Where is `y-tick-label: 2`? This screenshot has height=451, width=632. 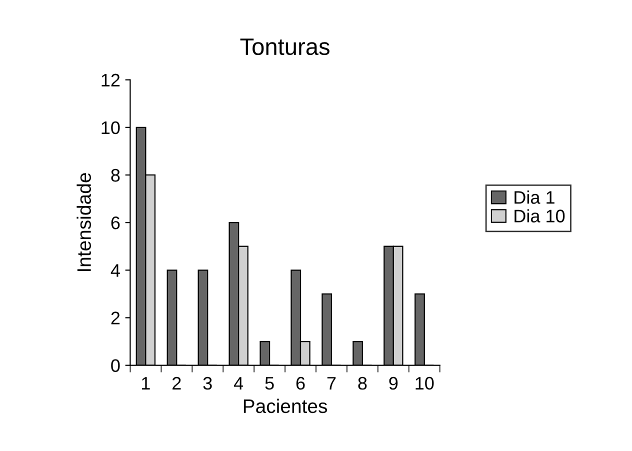
y-tick-label: 2 is located at coordinates (115, 318).